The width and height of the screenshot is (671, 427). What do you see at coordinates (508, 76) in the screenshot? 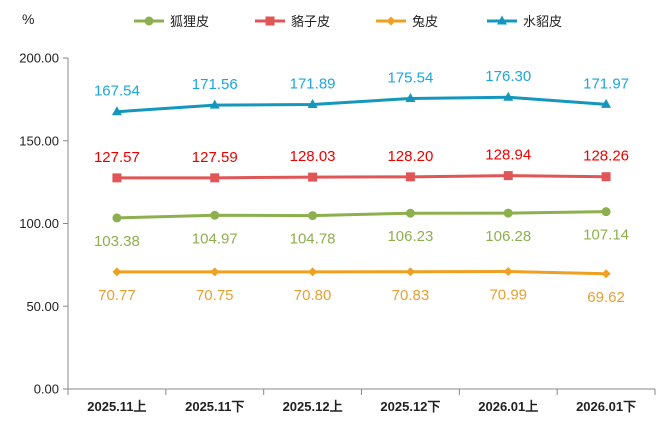
I see `data-label: 176.30` at bounding box center [508, 76].